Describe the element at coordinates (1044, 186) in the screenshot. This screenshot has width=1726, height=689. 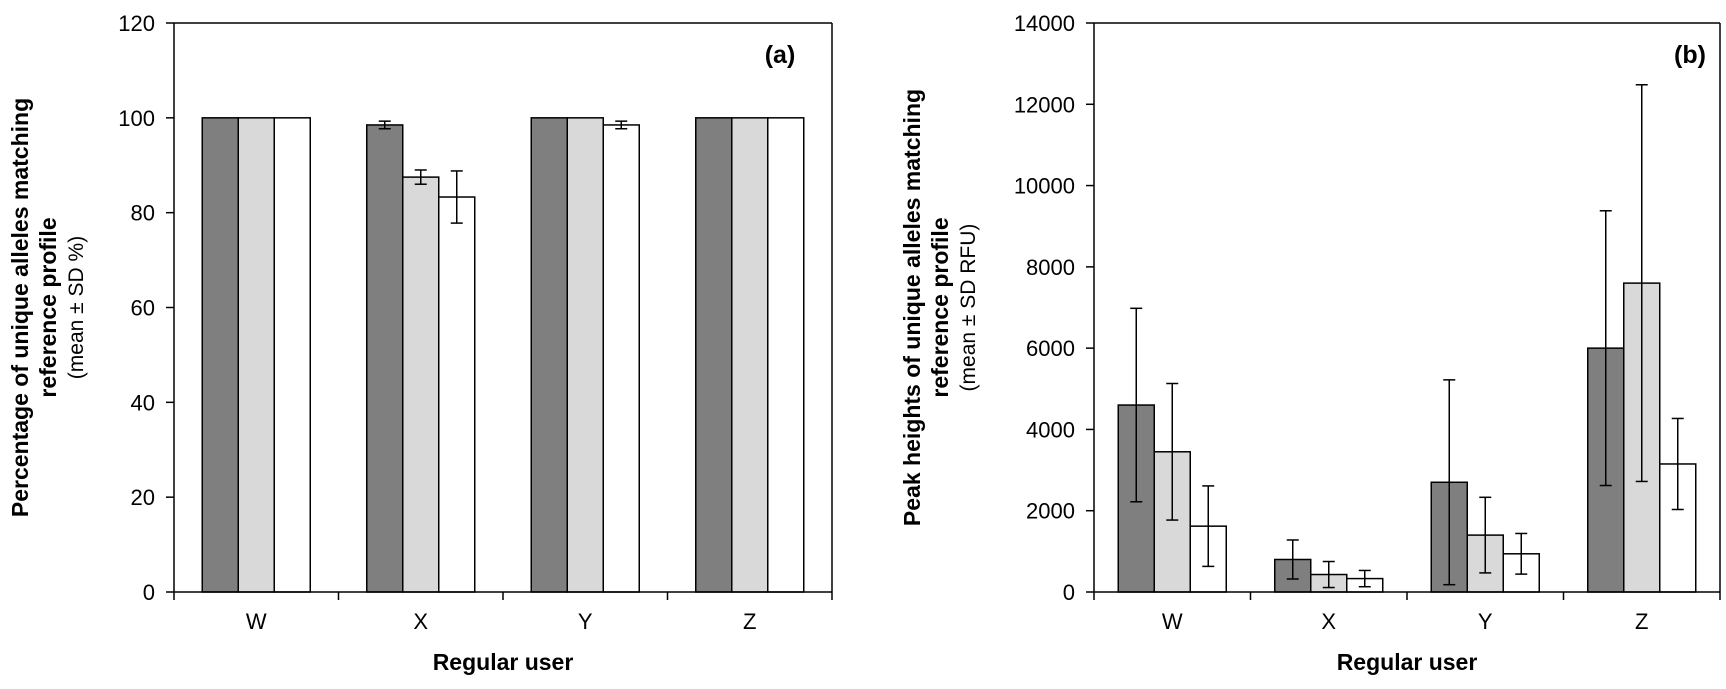
I see `y-tick-label: 10000` at that location.